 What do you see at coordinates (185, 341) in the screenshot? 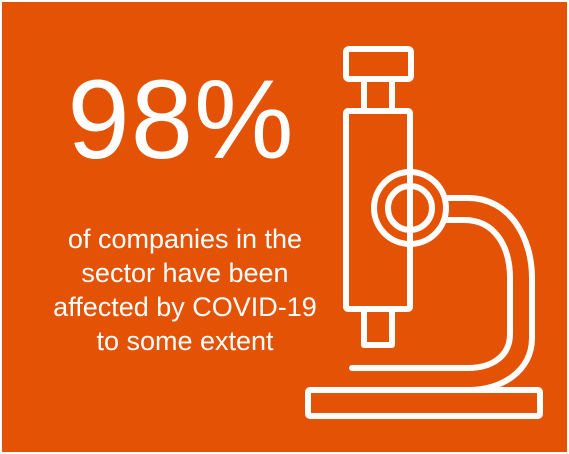
I see `stat-caption-line: to some extent` at bounding box center [185, 341].